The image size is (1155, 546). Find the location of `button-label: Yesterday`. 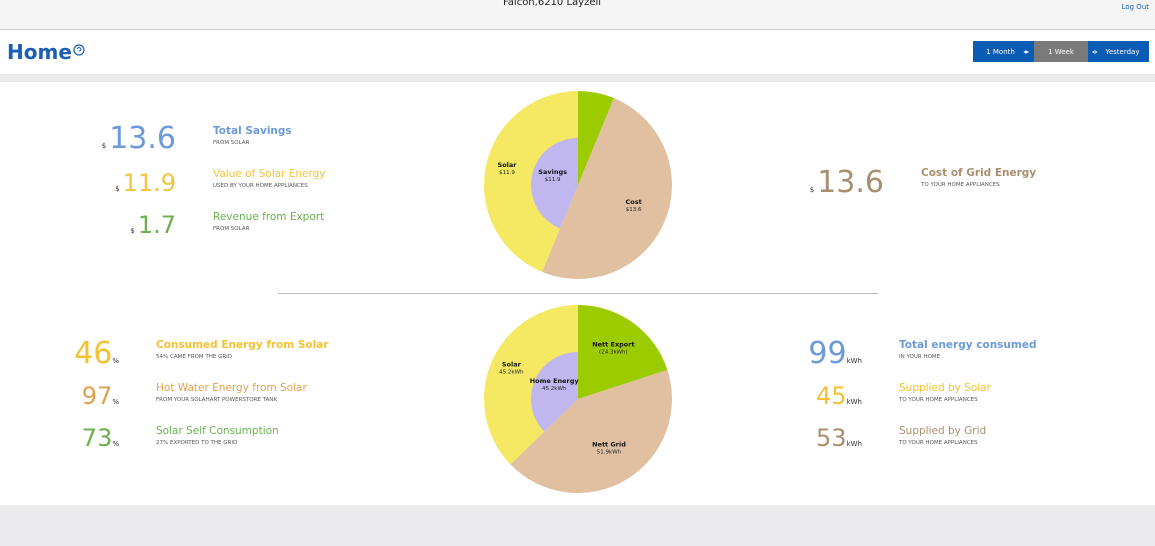

button-label: Yesterday is located at coordinates (1122, 52).